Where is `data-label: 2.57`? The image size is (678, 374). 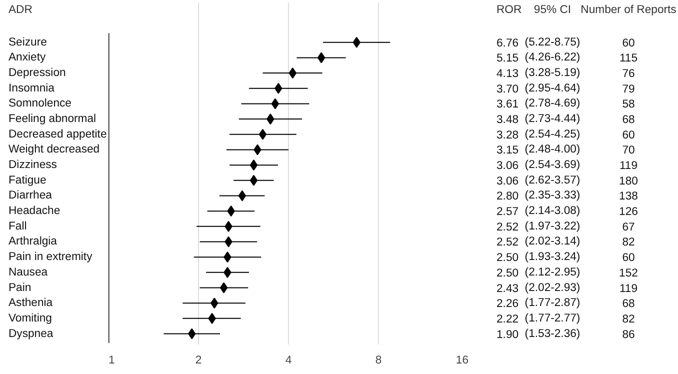 data-label: 2.57 is located at coordinates (507, 212).